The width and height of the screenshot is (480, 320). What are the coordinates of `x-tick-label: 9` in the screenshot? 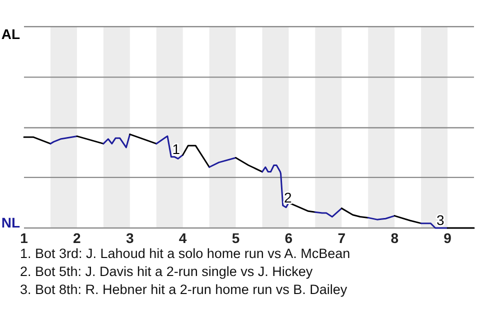 It's located at (448, 238).